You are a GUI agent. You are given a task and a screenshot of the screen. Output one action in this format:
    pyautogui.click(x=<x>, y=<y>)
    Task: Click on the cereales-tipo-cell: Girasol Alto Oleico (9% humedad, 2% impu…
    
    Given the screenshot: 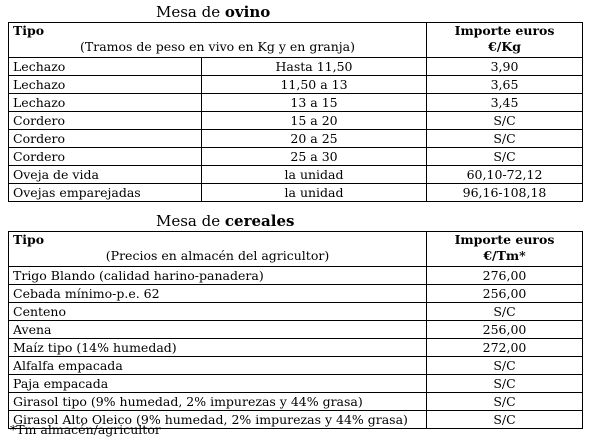 What is the action you would take?
    pyautogui.click(x=217, y=419)
    